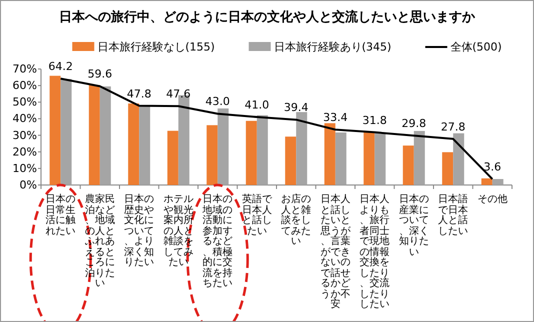 Image resolution: width=534 pixels, height=322 pixels. I want to click on x-tick-label: 日本の歴史や文化について、より深く知りたい, so click(139, 231).